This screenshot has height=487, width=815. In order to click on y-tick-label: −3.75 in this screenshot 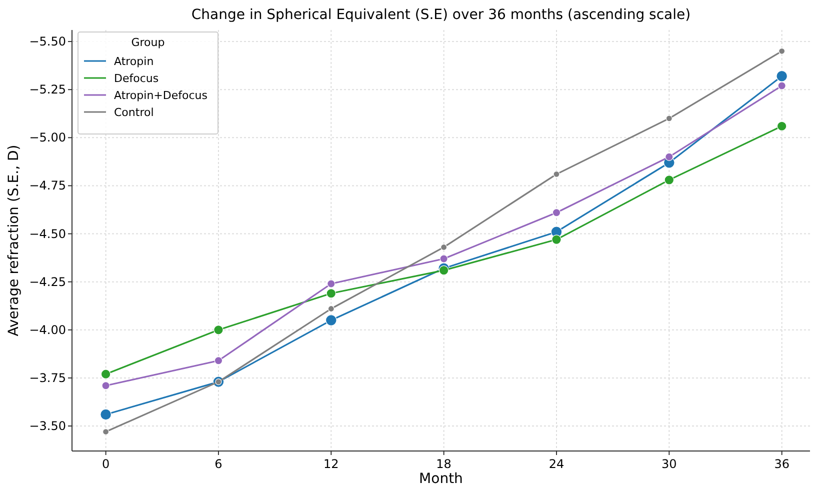, I will do `click(47, 377)`.